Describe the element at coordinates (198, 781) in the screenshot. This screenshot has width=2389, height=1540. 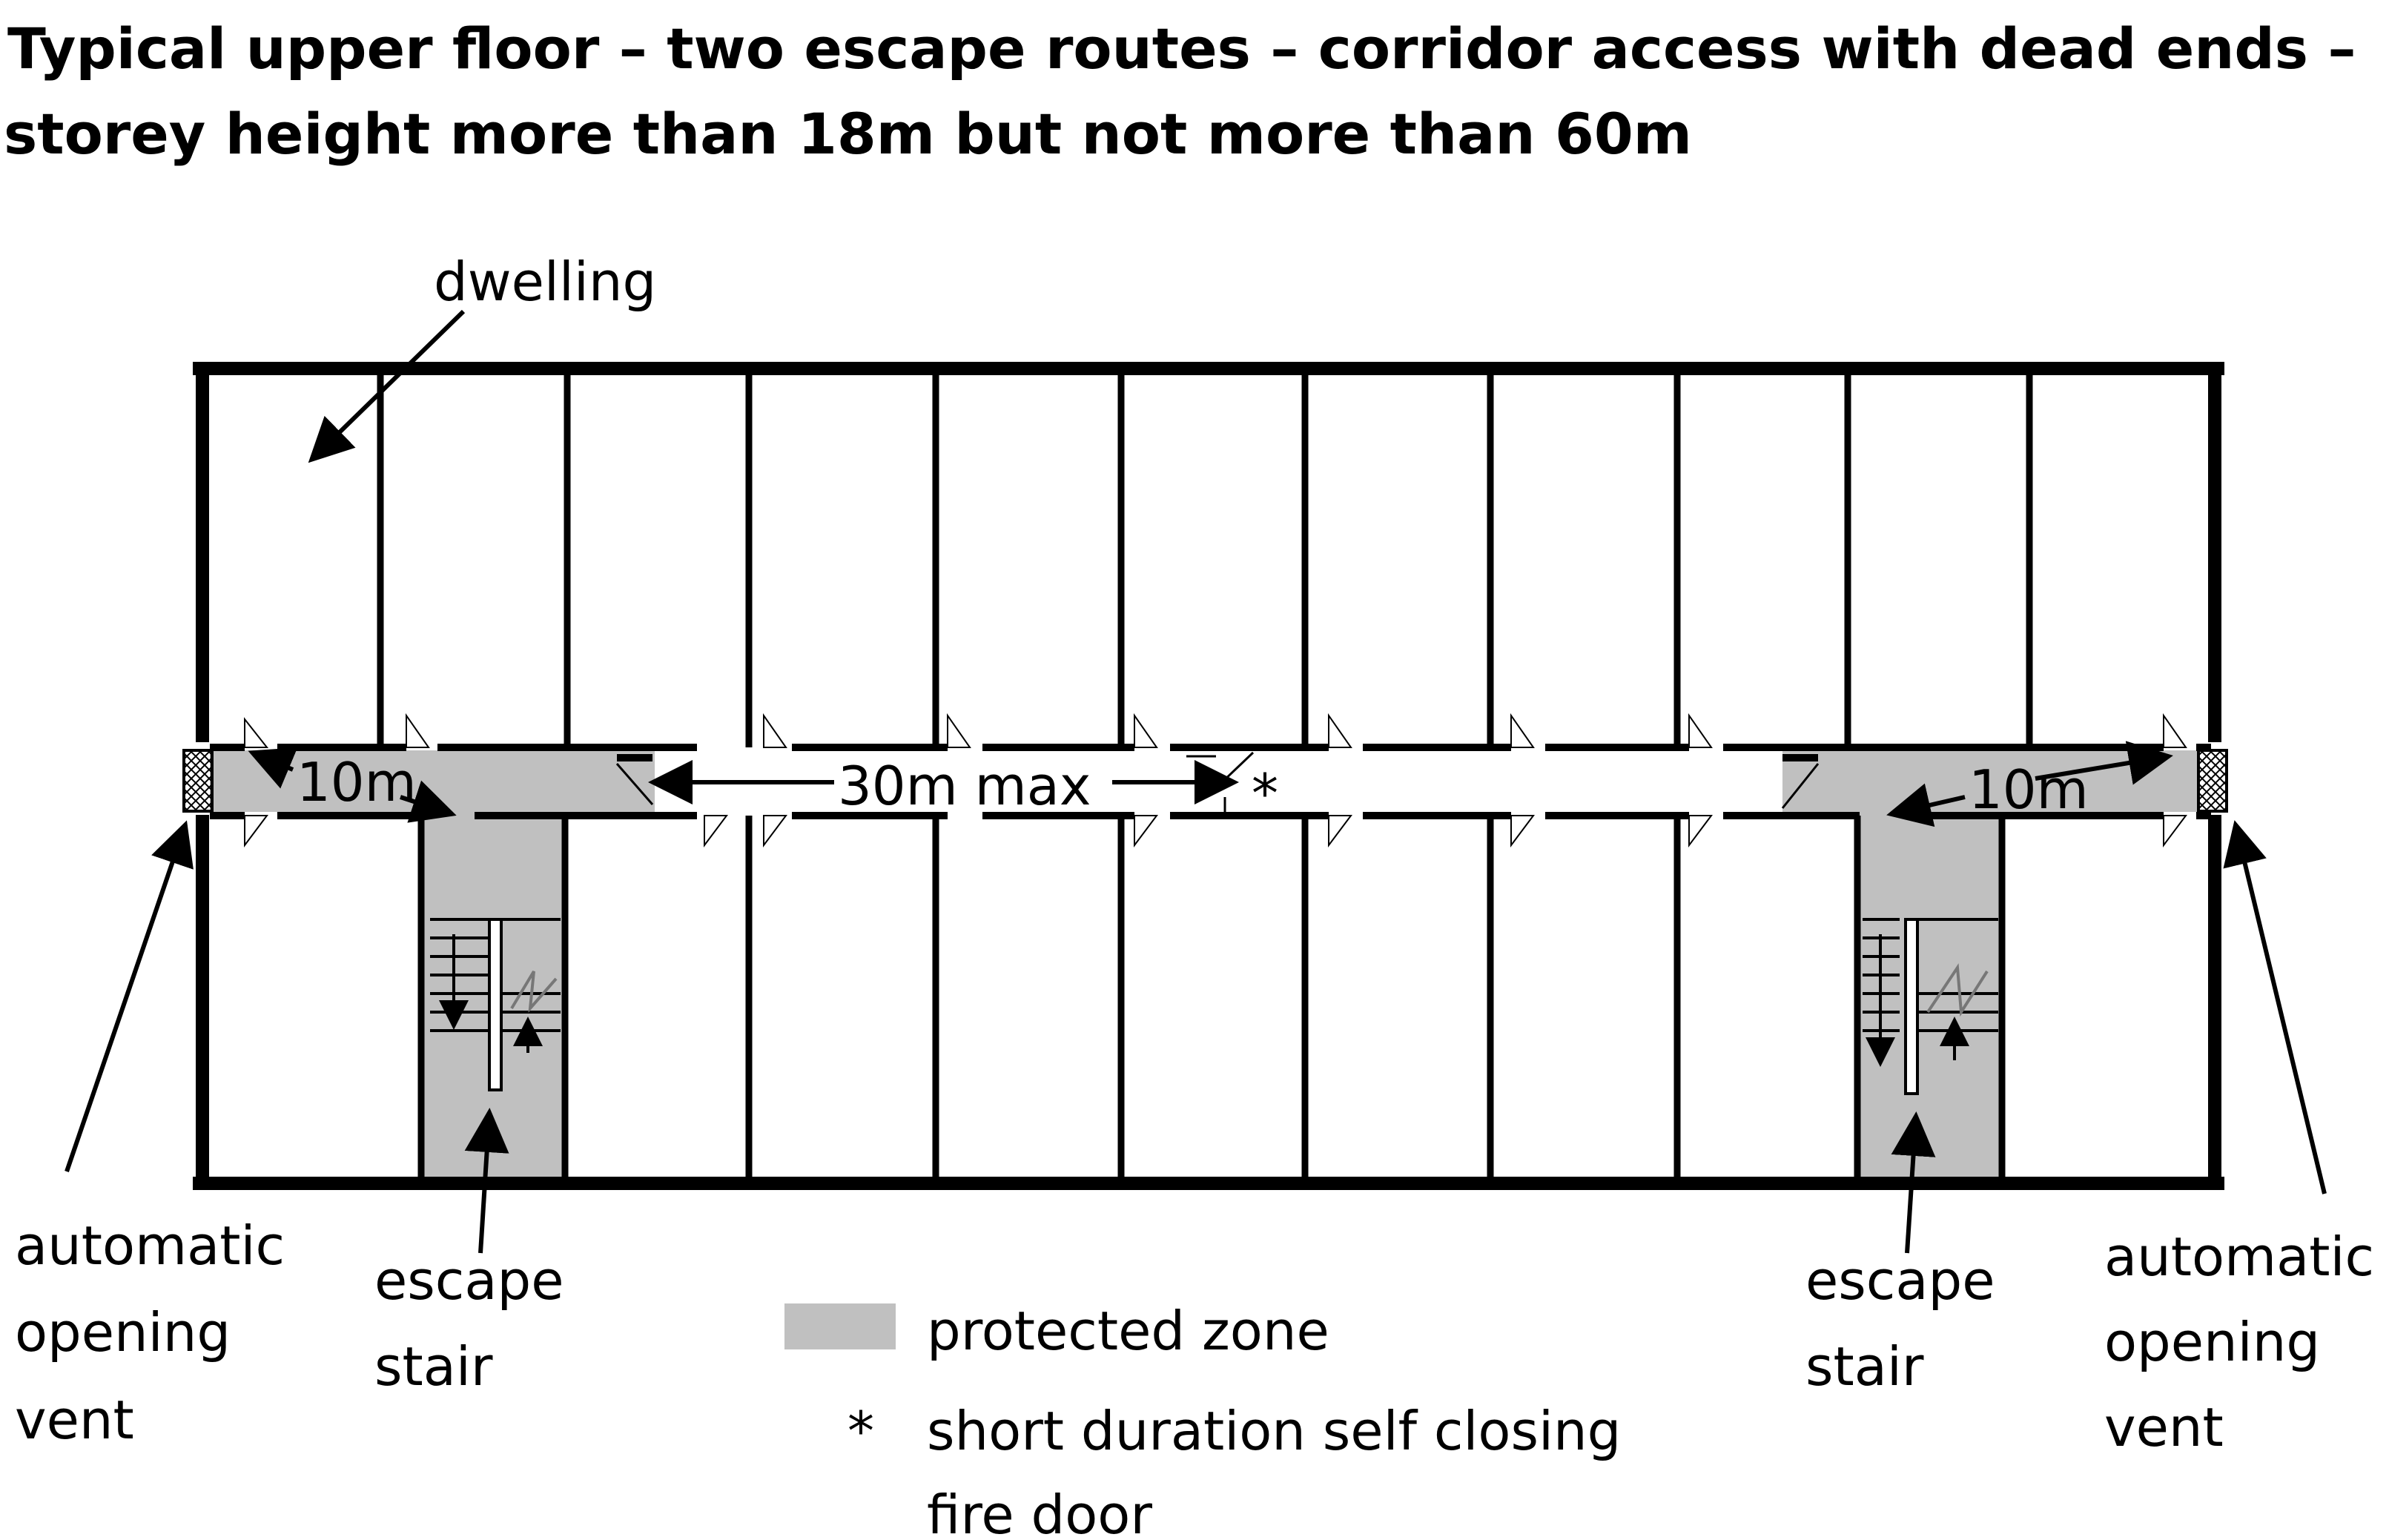
I see `vent-left` at that location.